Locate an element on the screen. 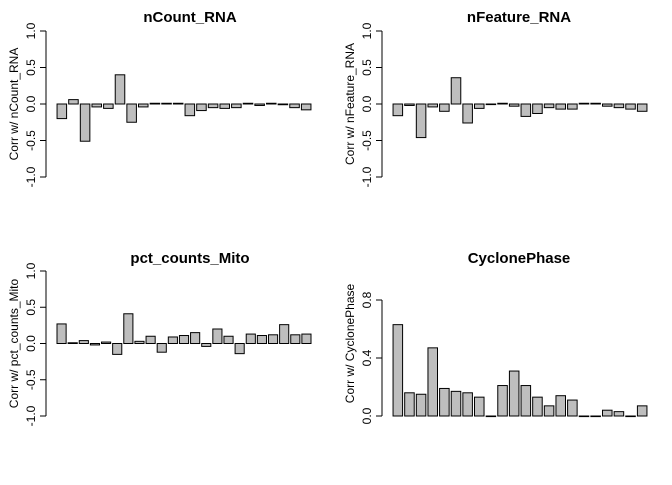 This screenshot has height=485, width=672. y-tick-label: 0.4 is located at coordinates (367, 357).